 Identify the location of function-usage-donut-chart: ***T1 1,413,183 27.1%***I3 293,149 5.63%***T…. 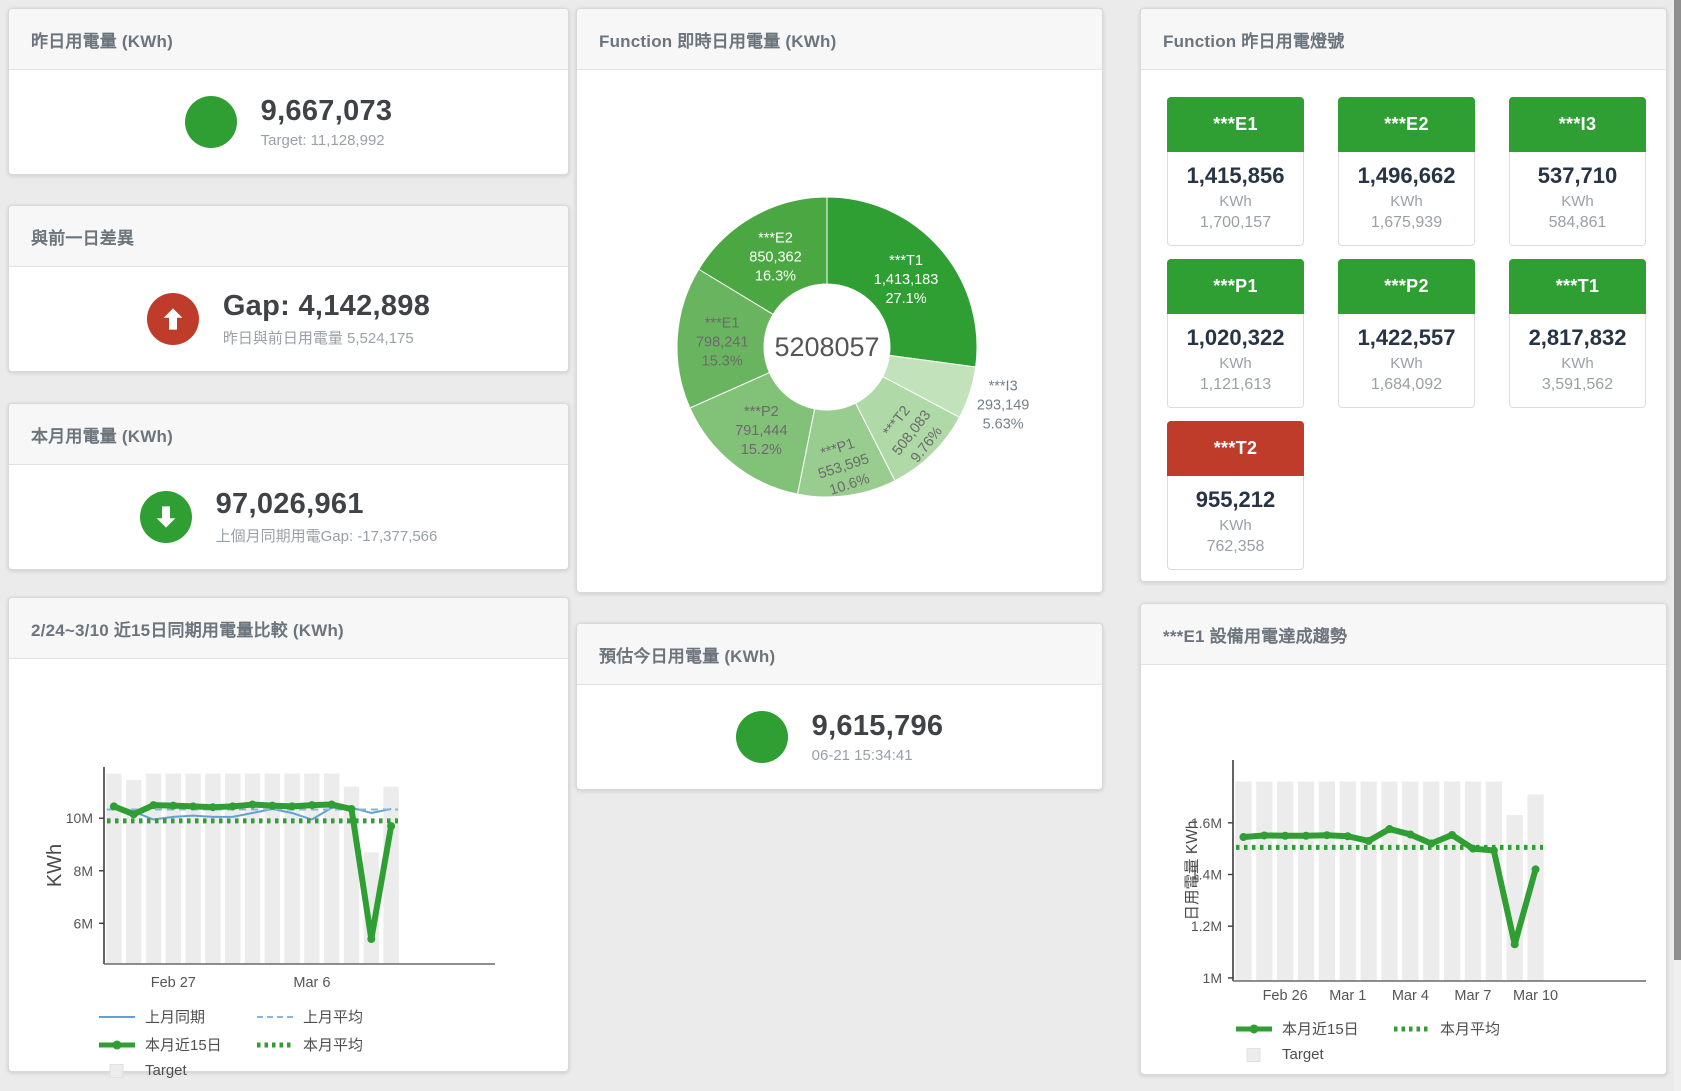
(852, 347).